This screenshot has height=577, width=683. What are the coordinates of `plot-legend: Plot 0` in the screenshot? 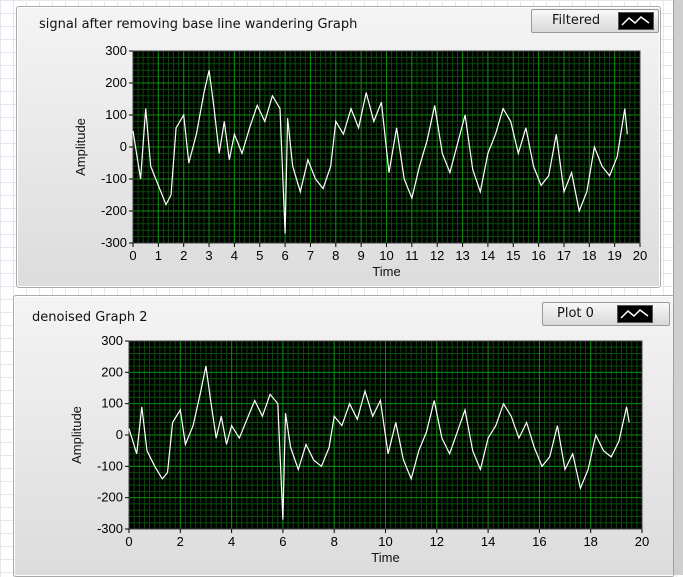 It's located at (606, 314).